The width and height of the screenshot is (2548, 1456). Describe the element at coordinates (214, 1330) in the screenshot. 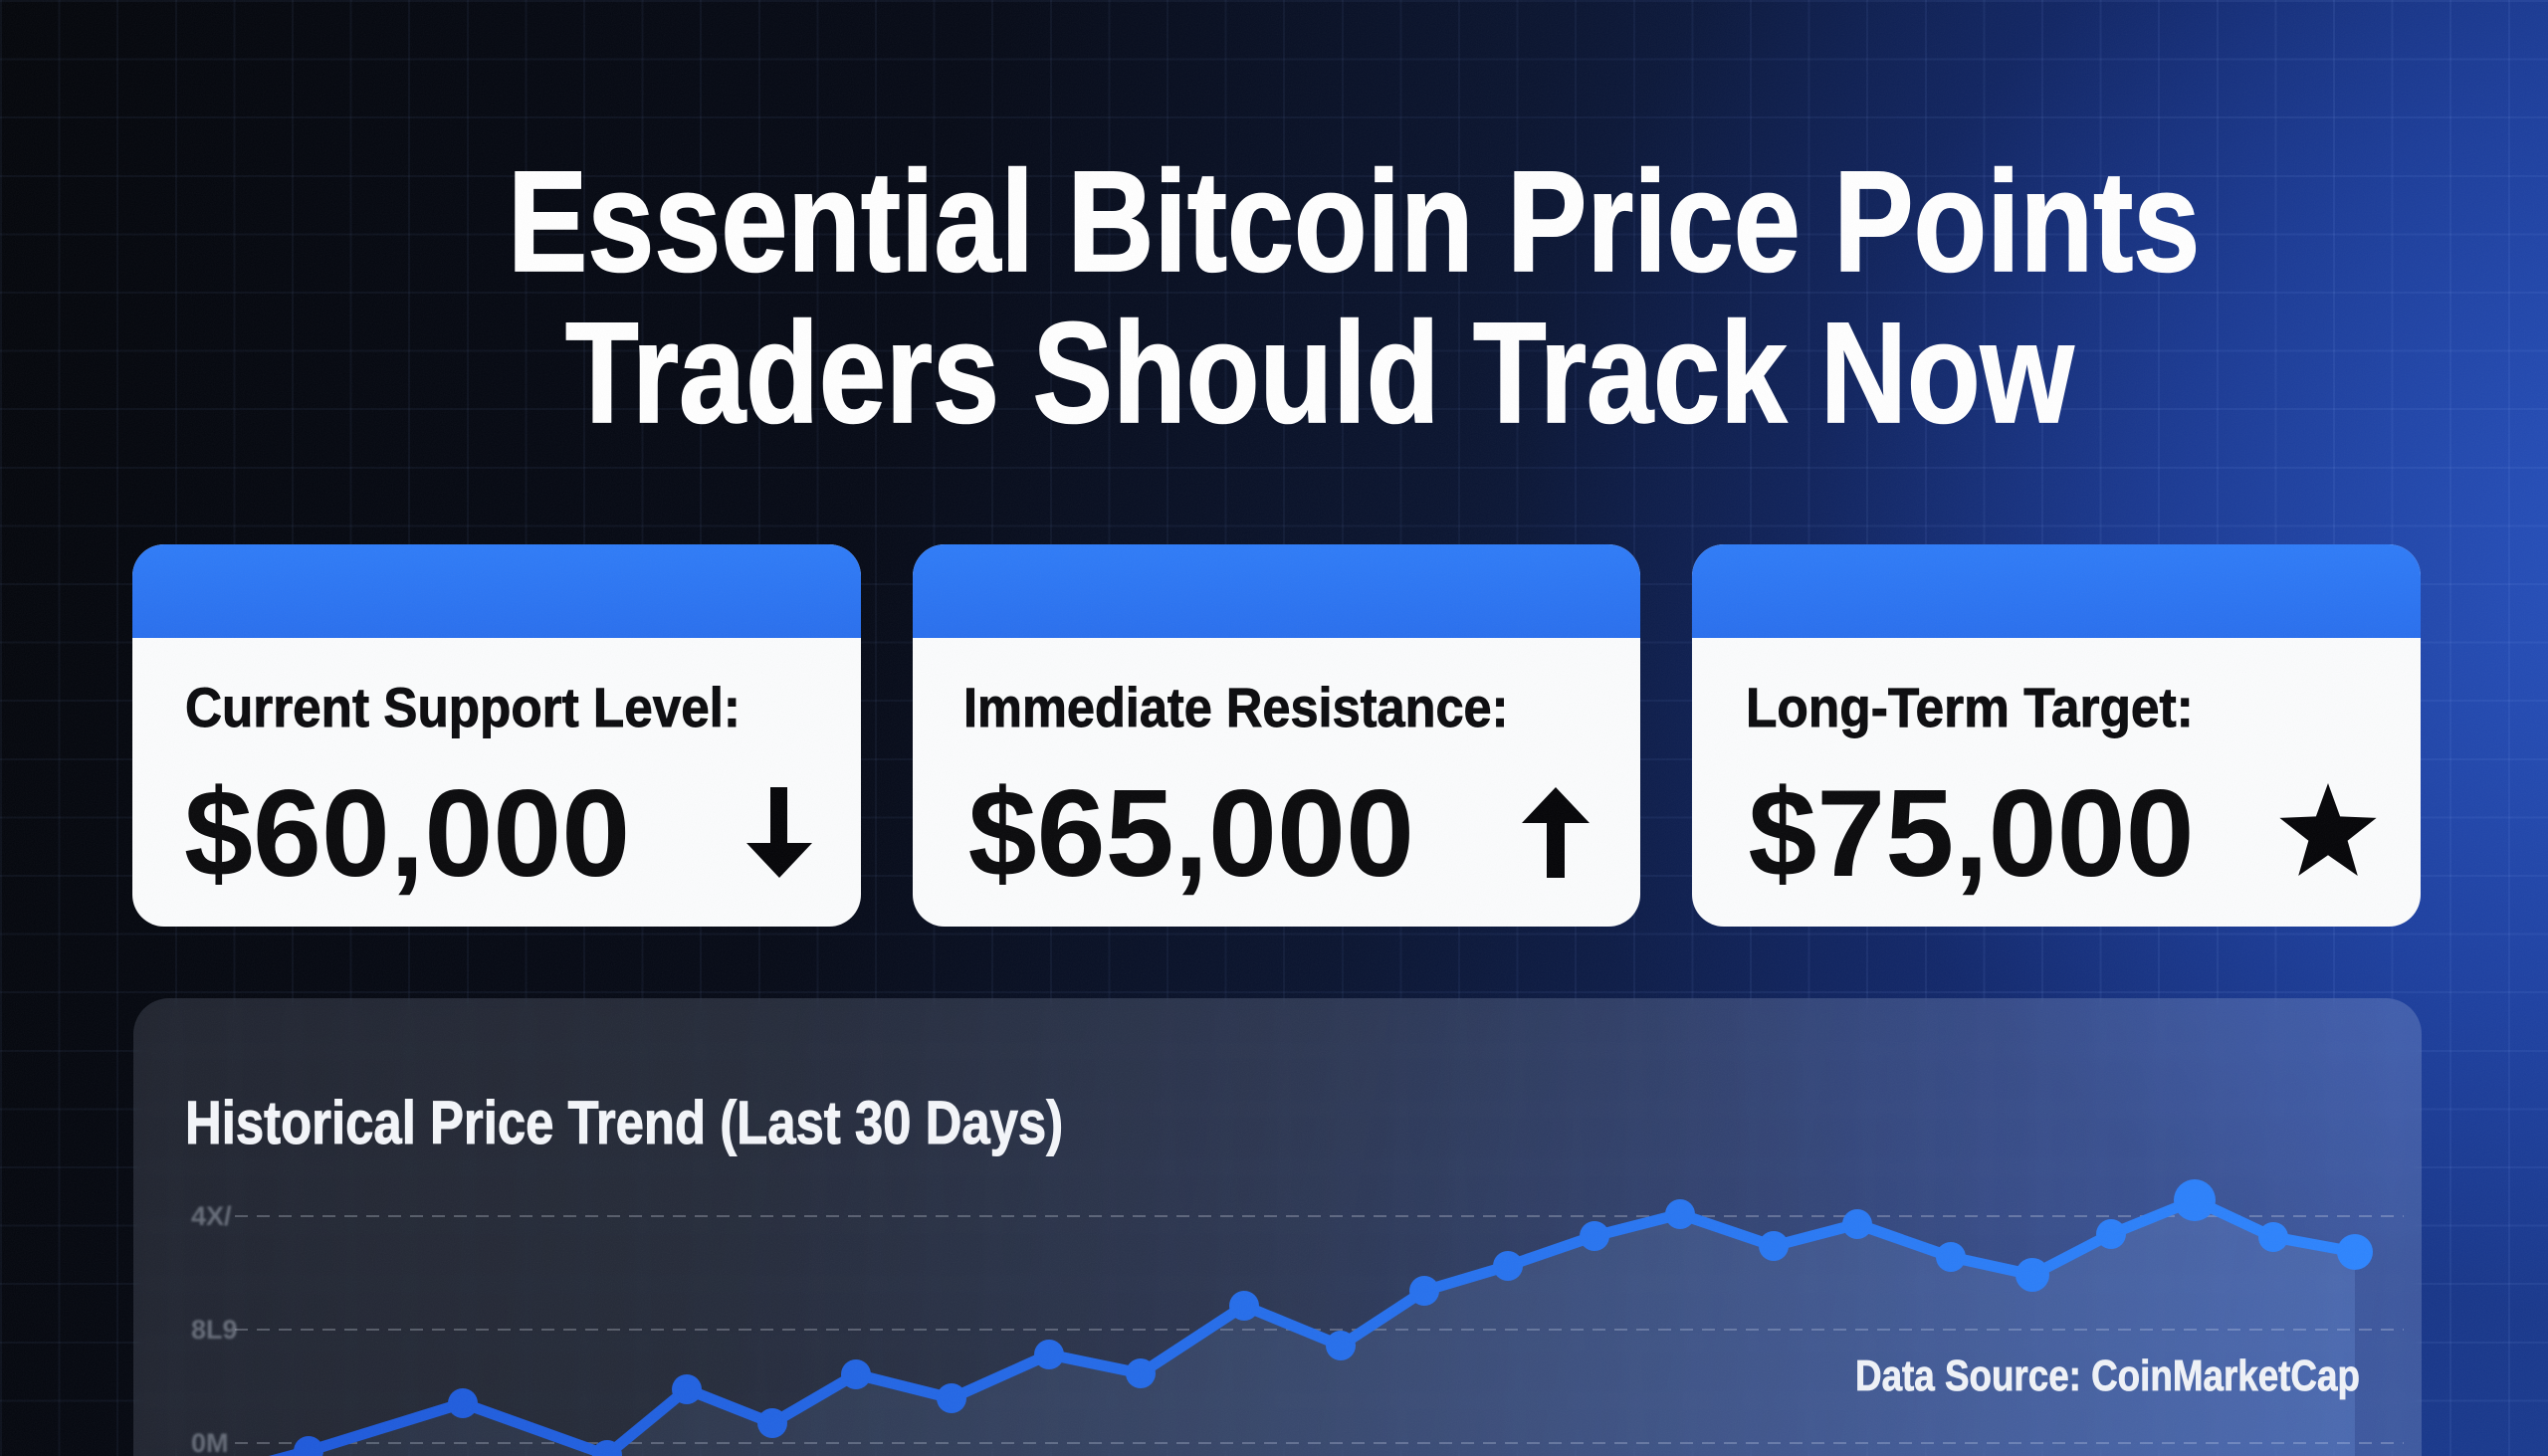

I see `svg-text: 8L9` at that location.